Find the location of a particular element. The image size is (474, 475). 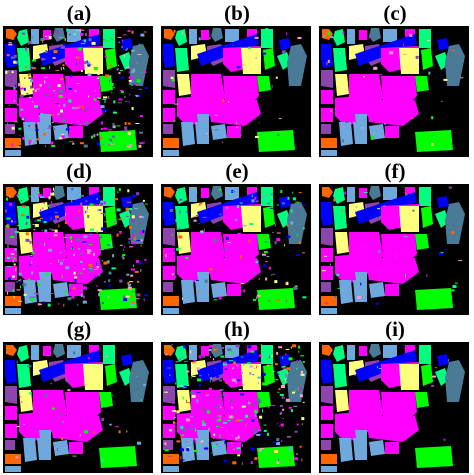

class-region-yellow is located at coordinates (184, 85).